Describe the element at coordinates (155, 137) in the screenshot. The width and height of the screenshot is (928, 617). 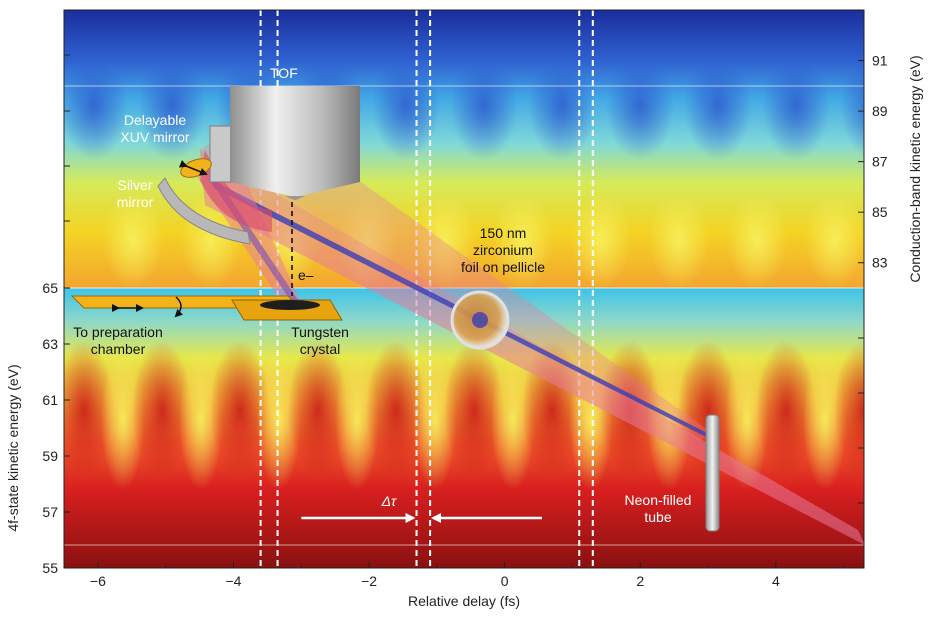
I see `delayable-mirror-label-2: XUV mirror` at that location.